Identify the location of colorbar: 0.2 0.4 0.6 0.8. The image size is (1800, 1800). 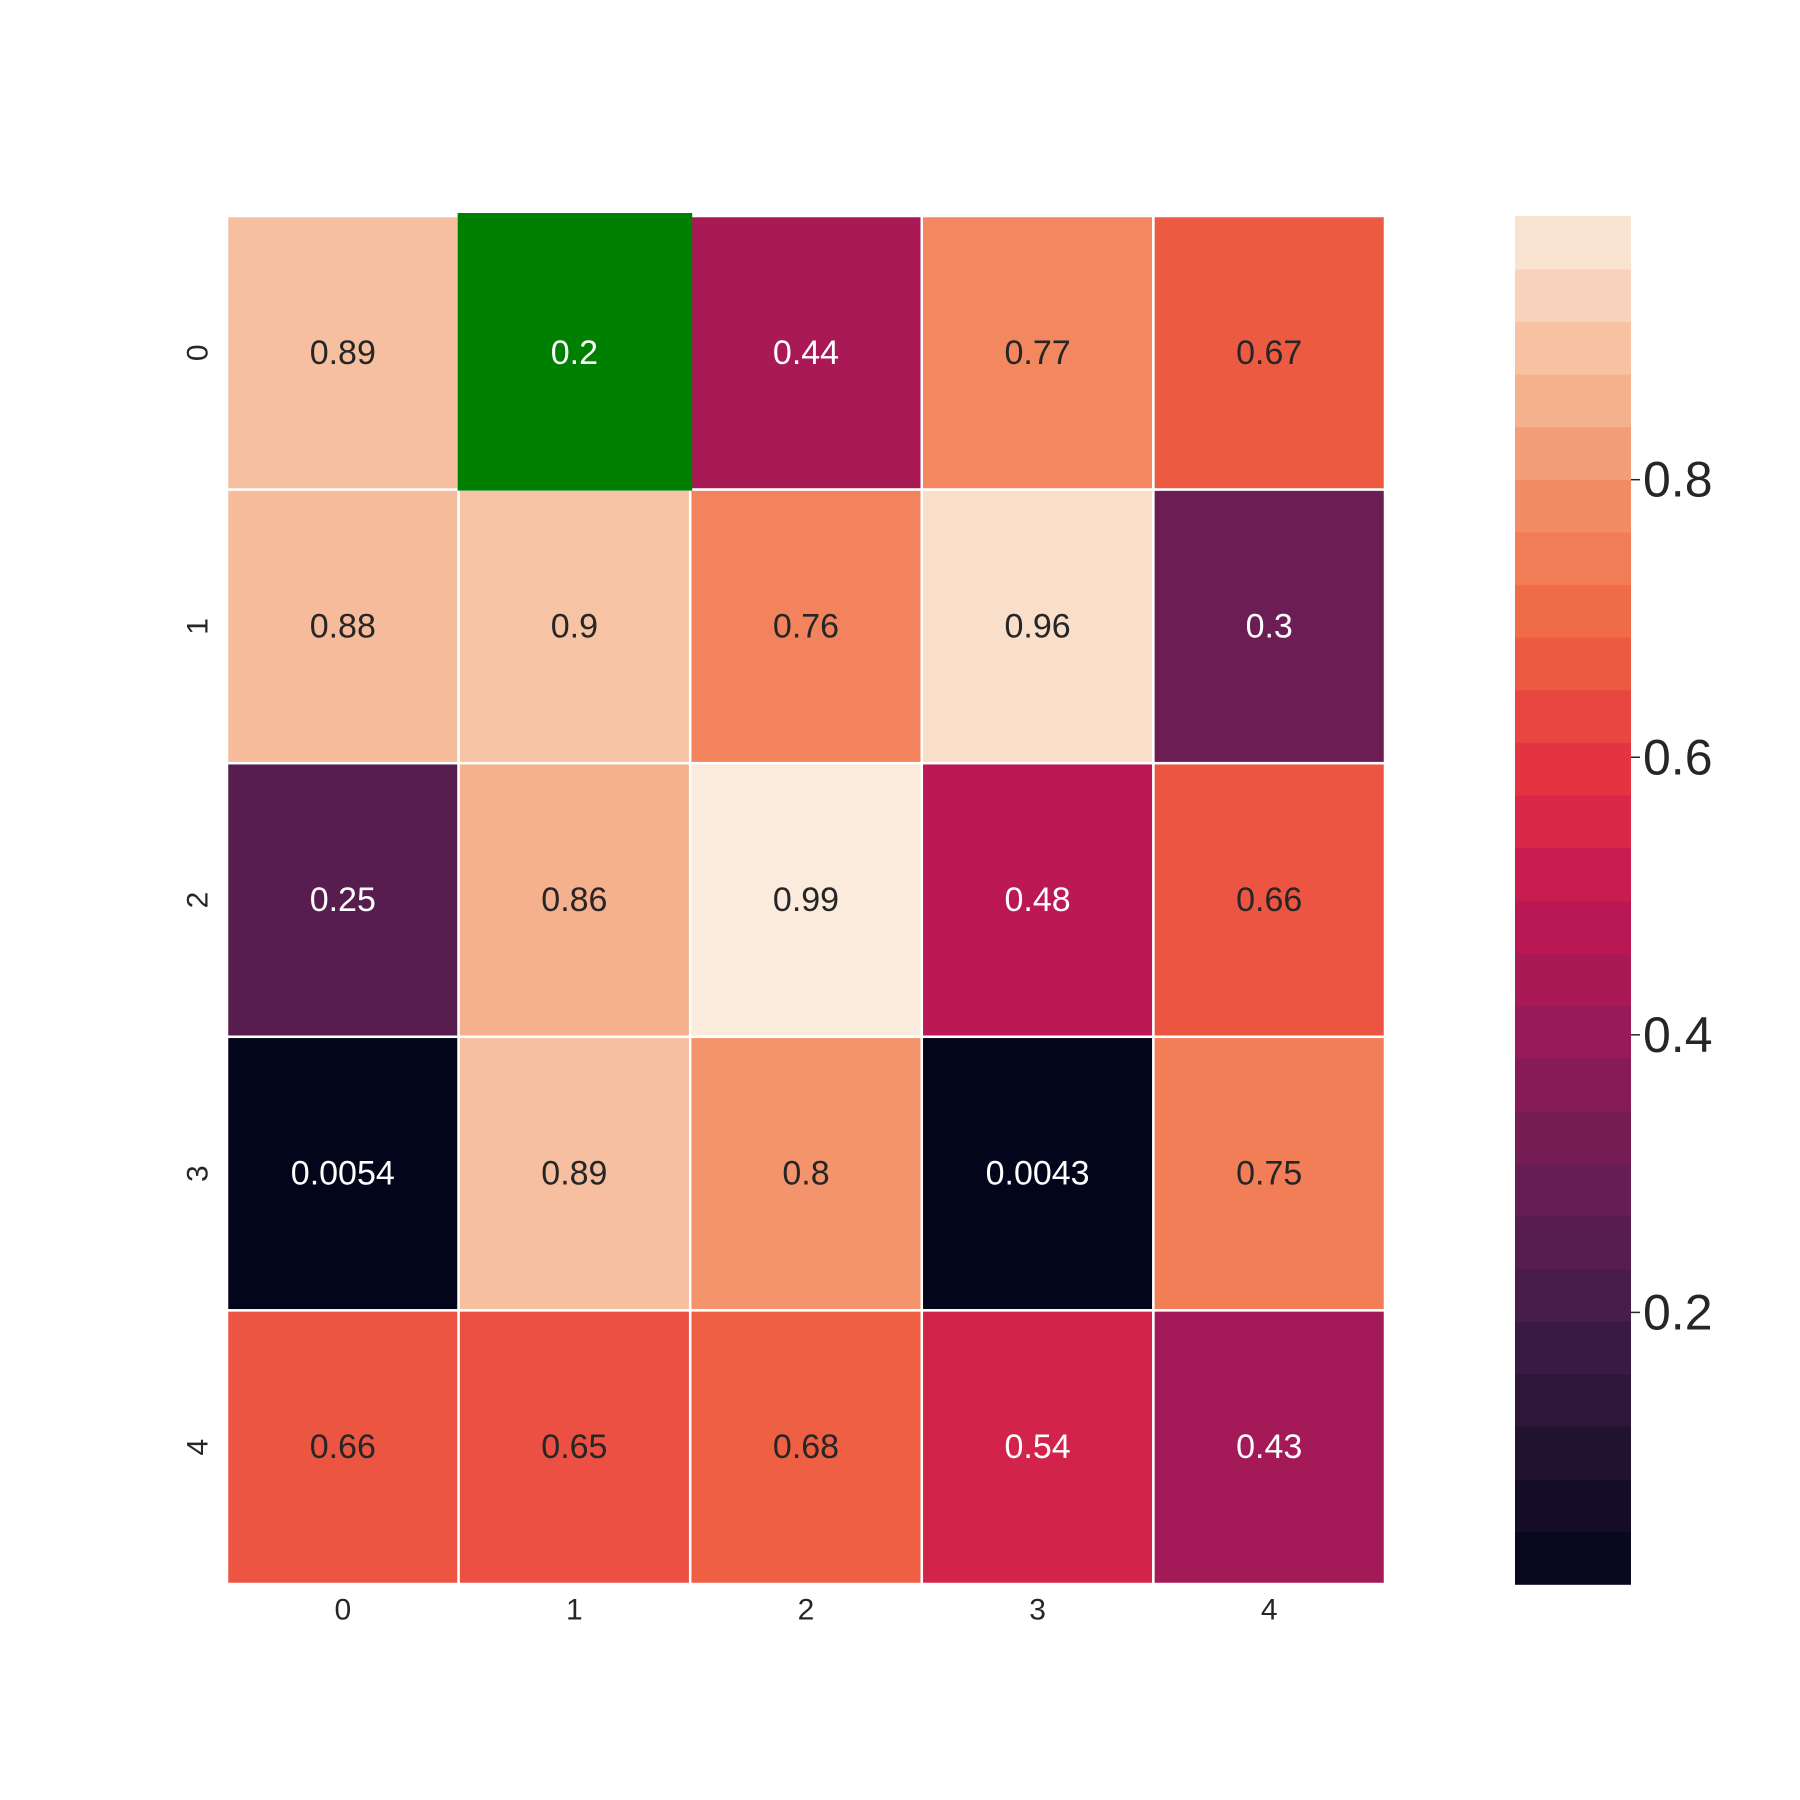
(1614, 900).